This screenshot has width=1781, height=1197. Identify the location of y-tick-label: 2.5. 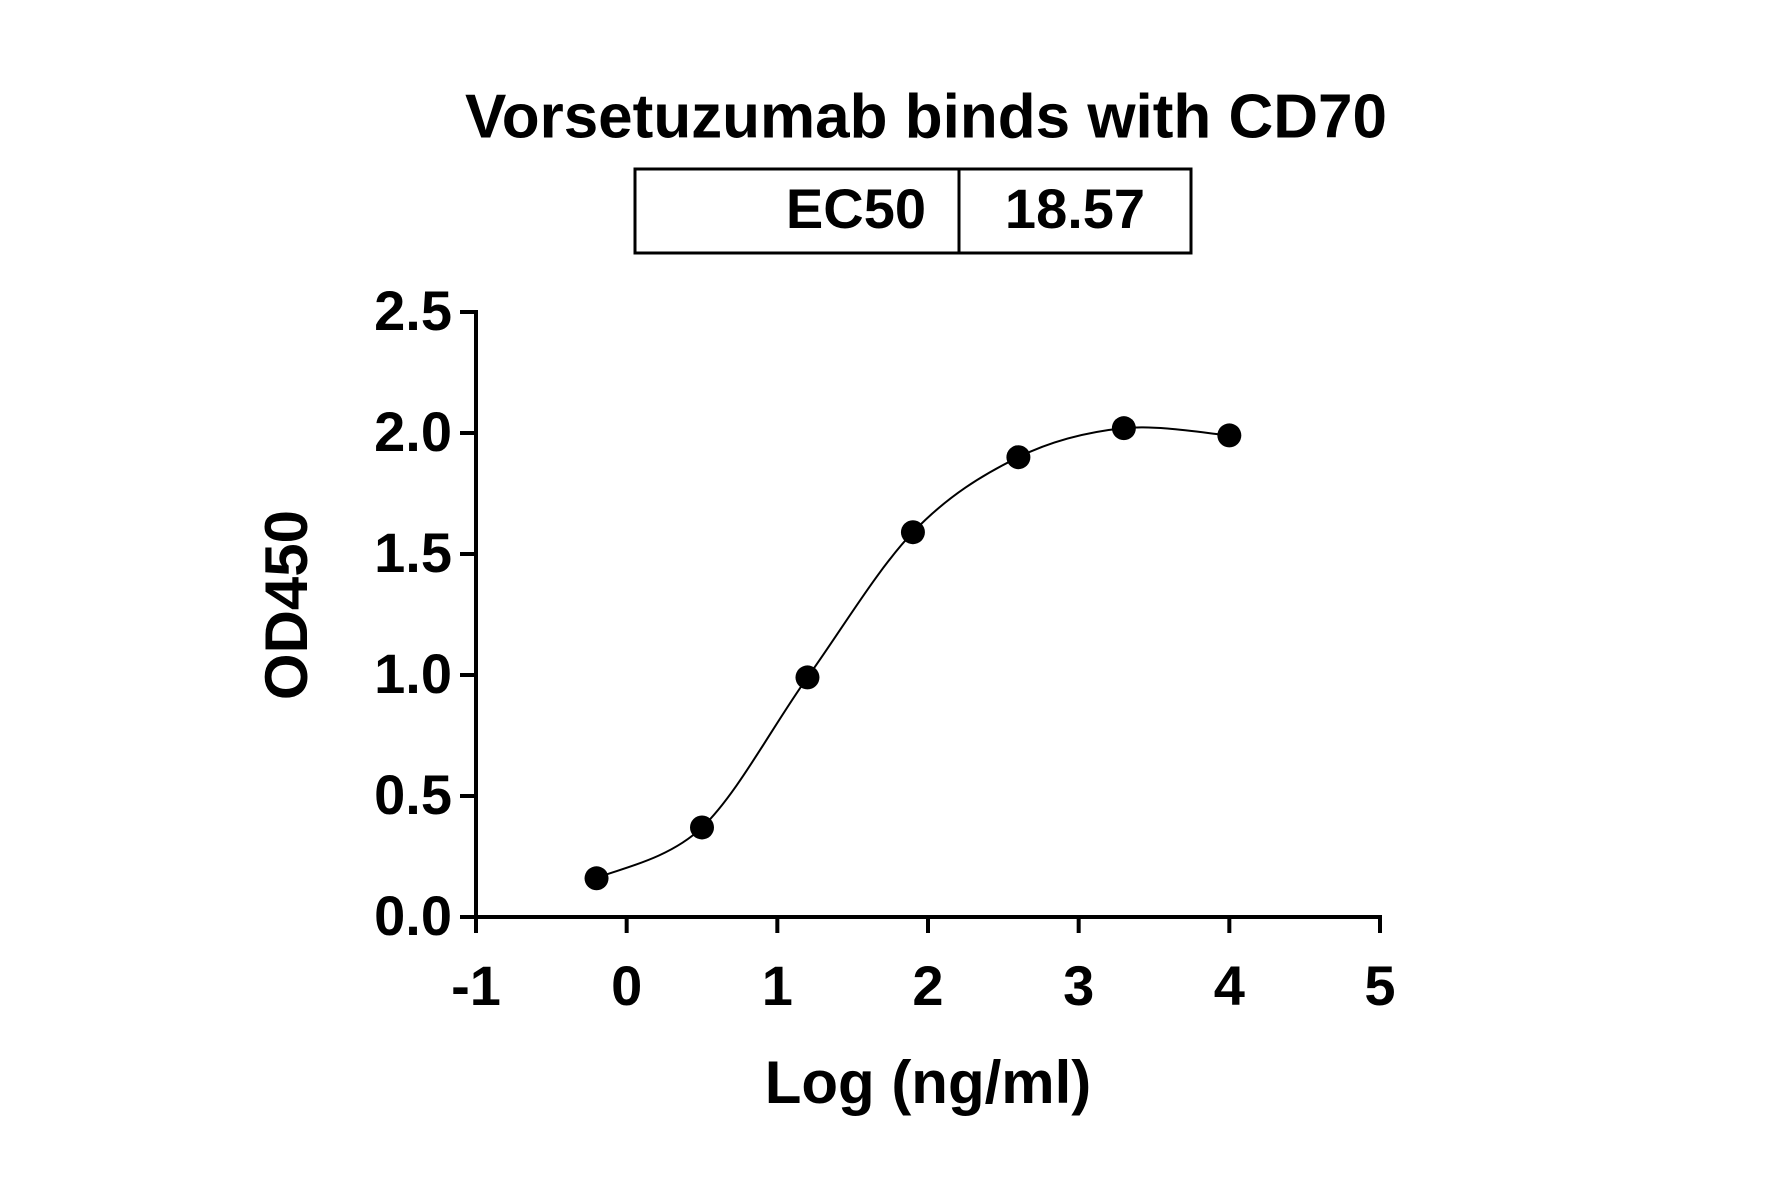
(413, 310).